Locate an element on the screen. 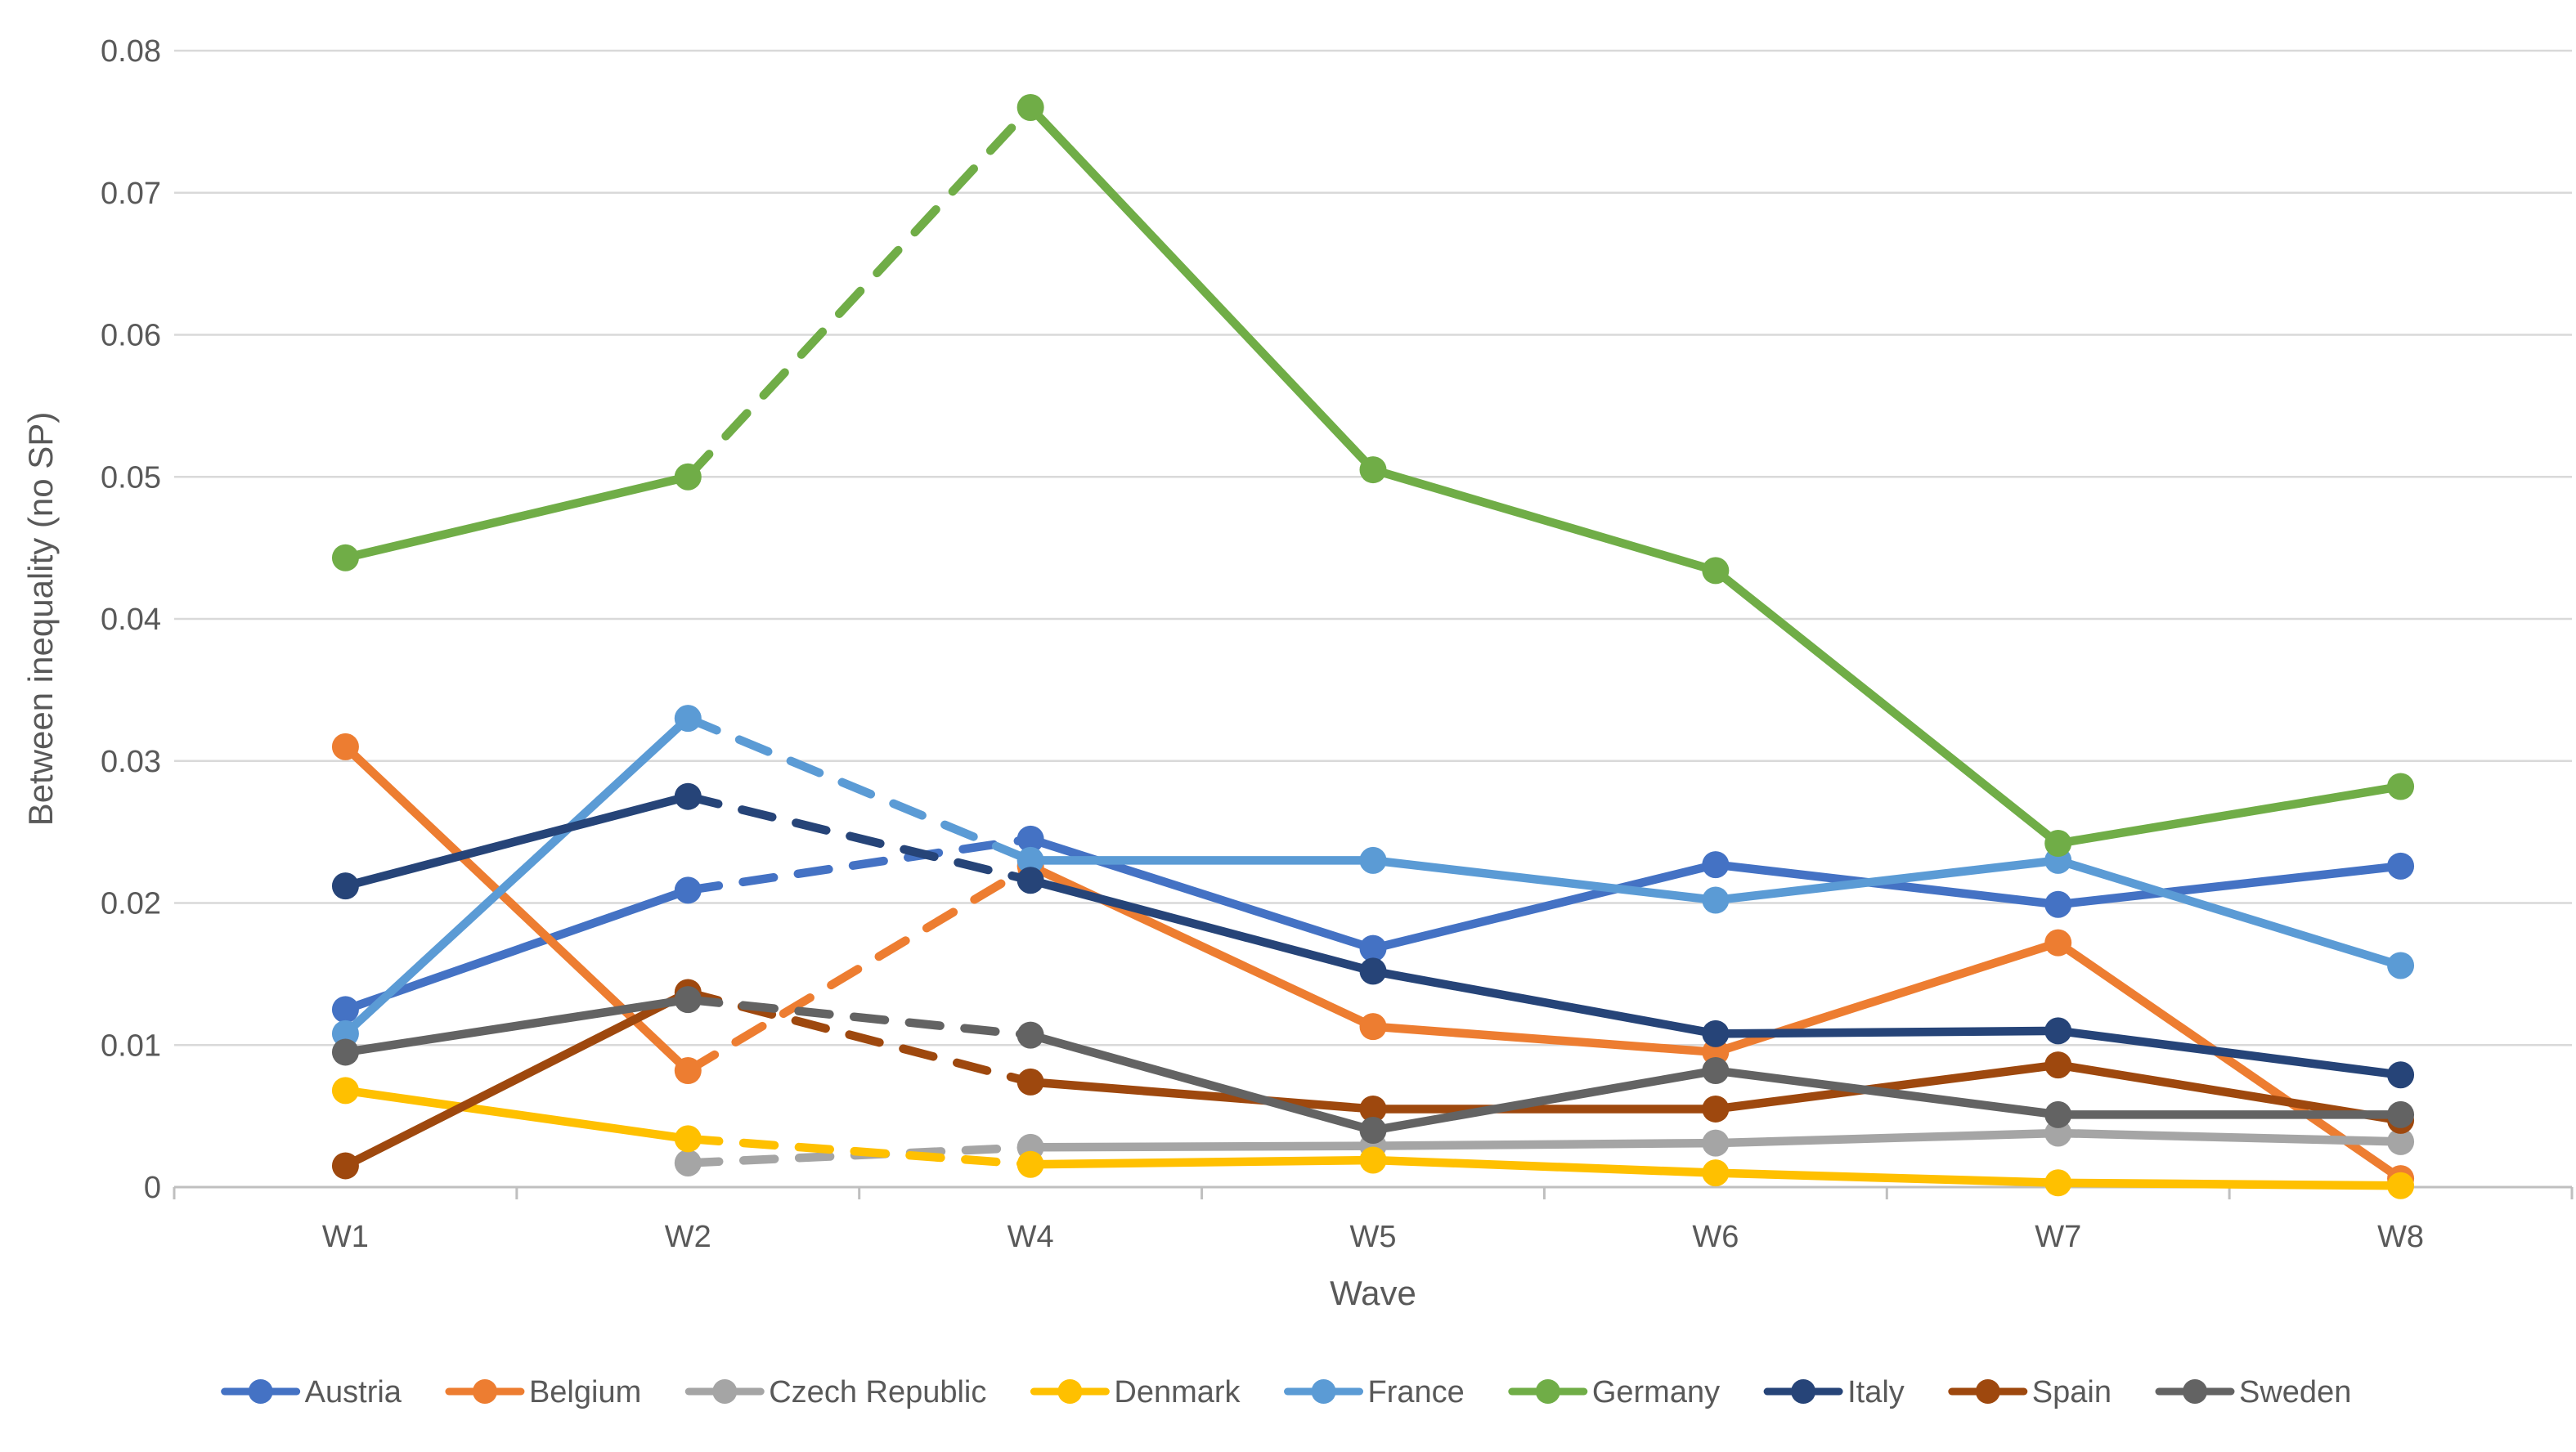 The height and width of the screenshot is (1452, 2576). legend-label: Spain is located at coordinates (2072, 1392).